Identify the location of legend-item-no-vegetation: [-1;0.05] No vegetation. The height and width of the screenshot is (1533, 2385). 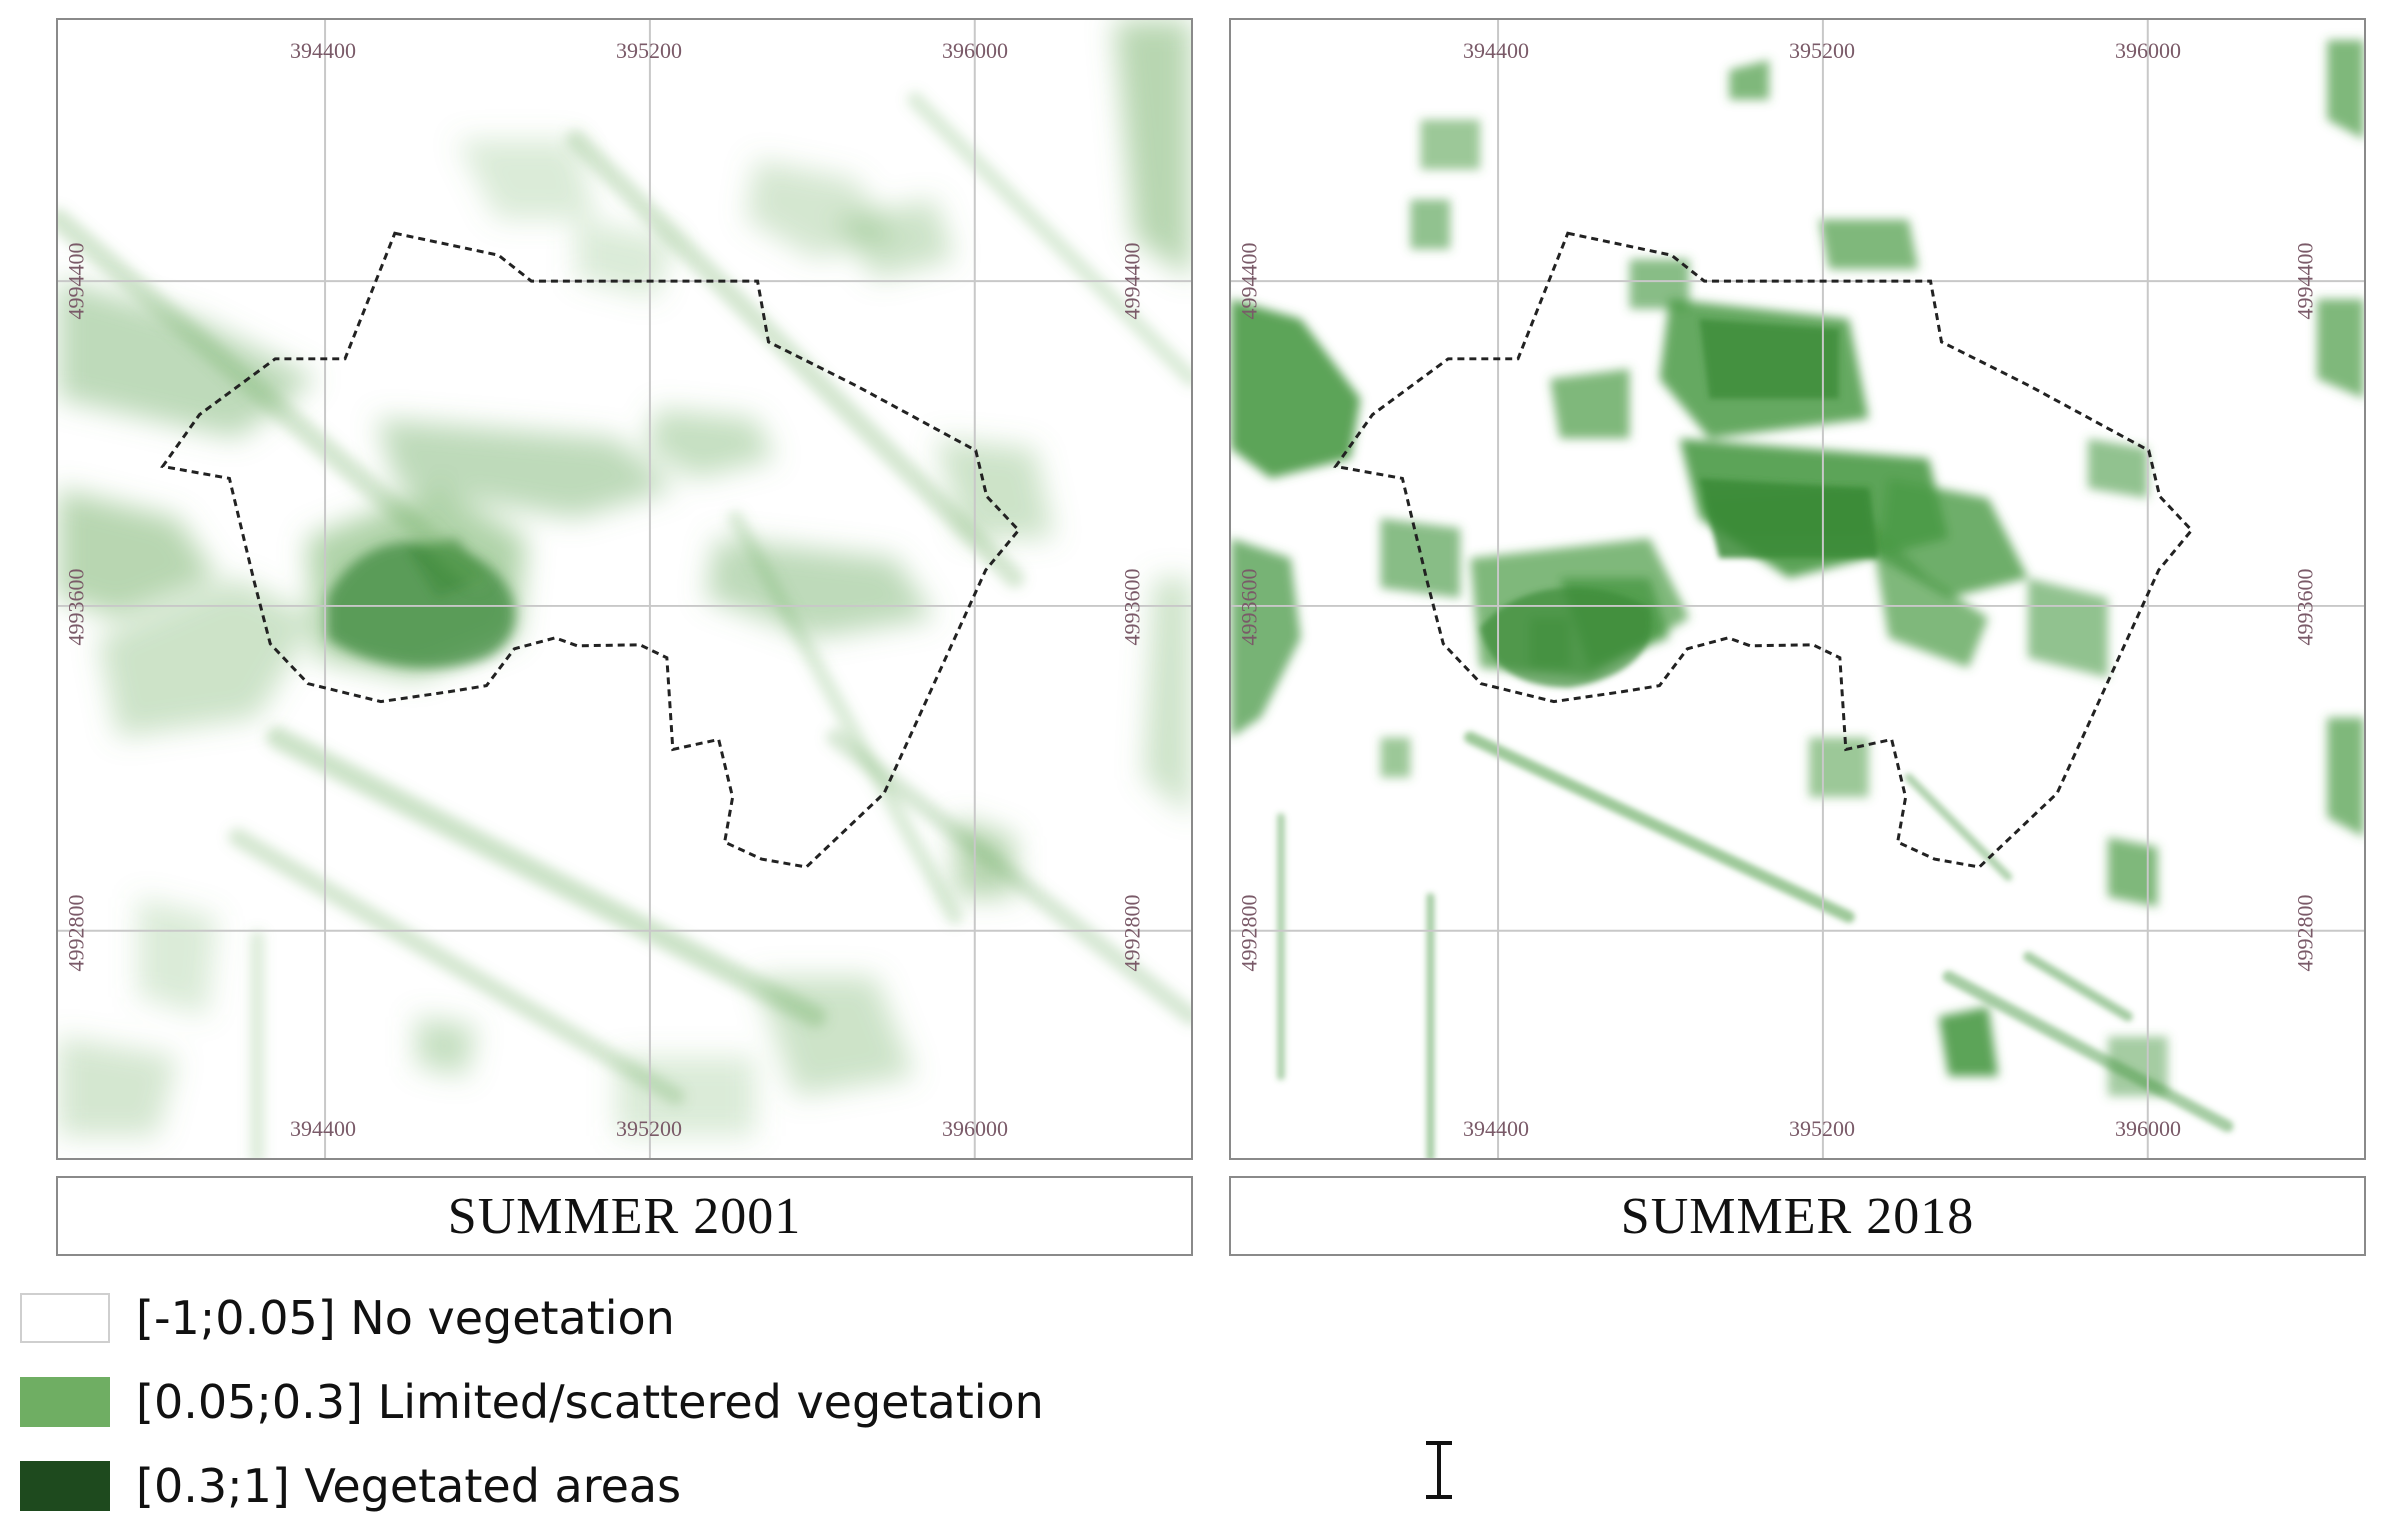
(532, 1318).